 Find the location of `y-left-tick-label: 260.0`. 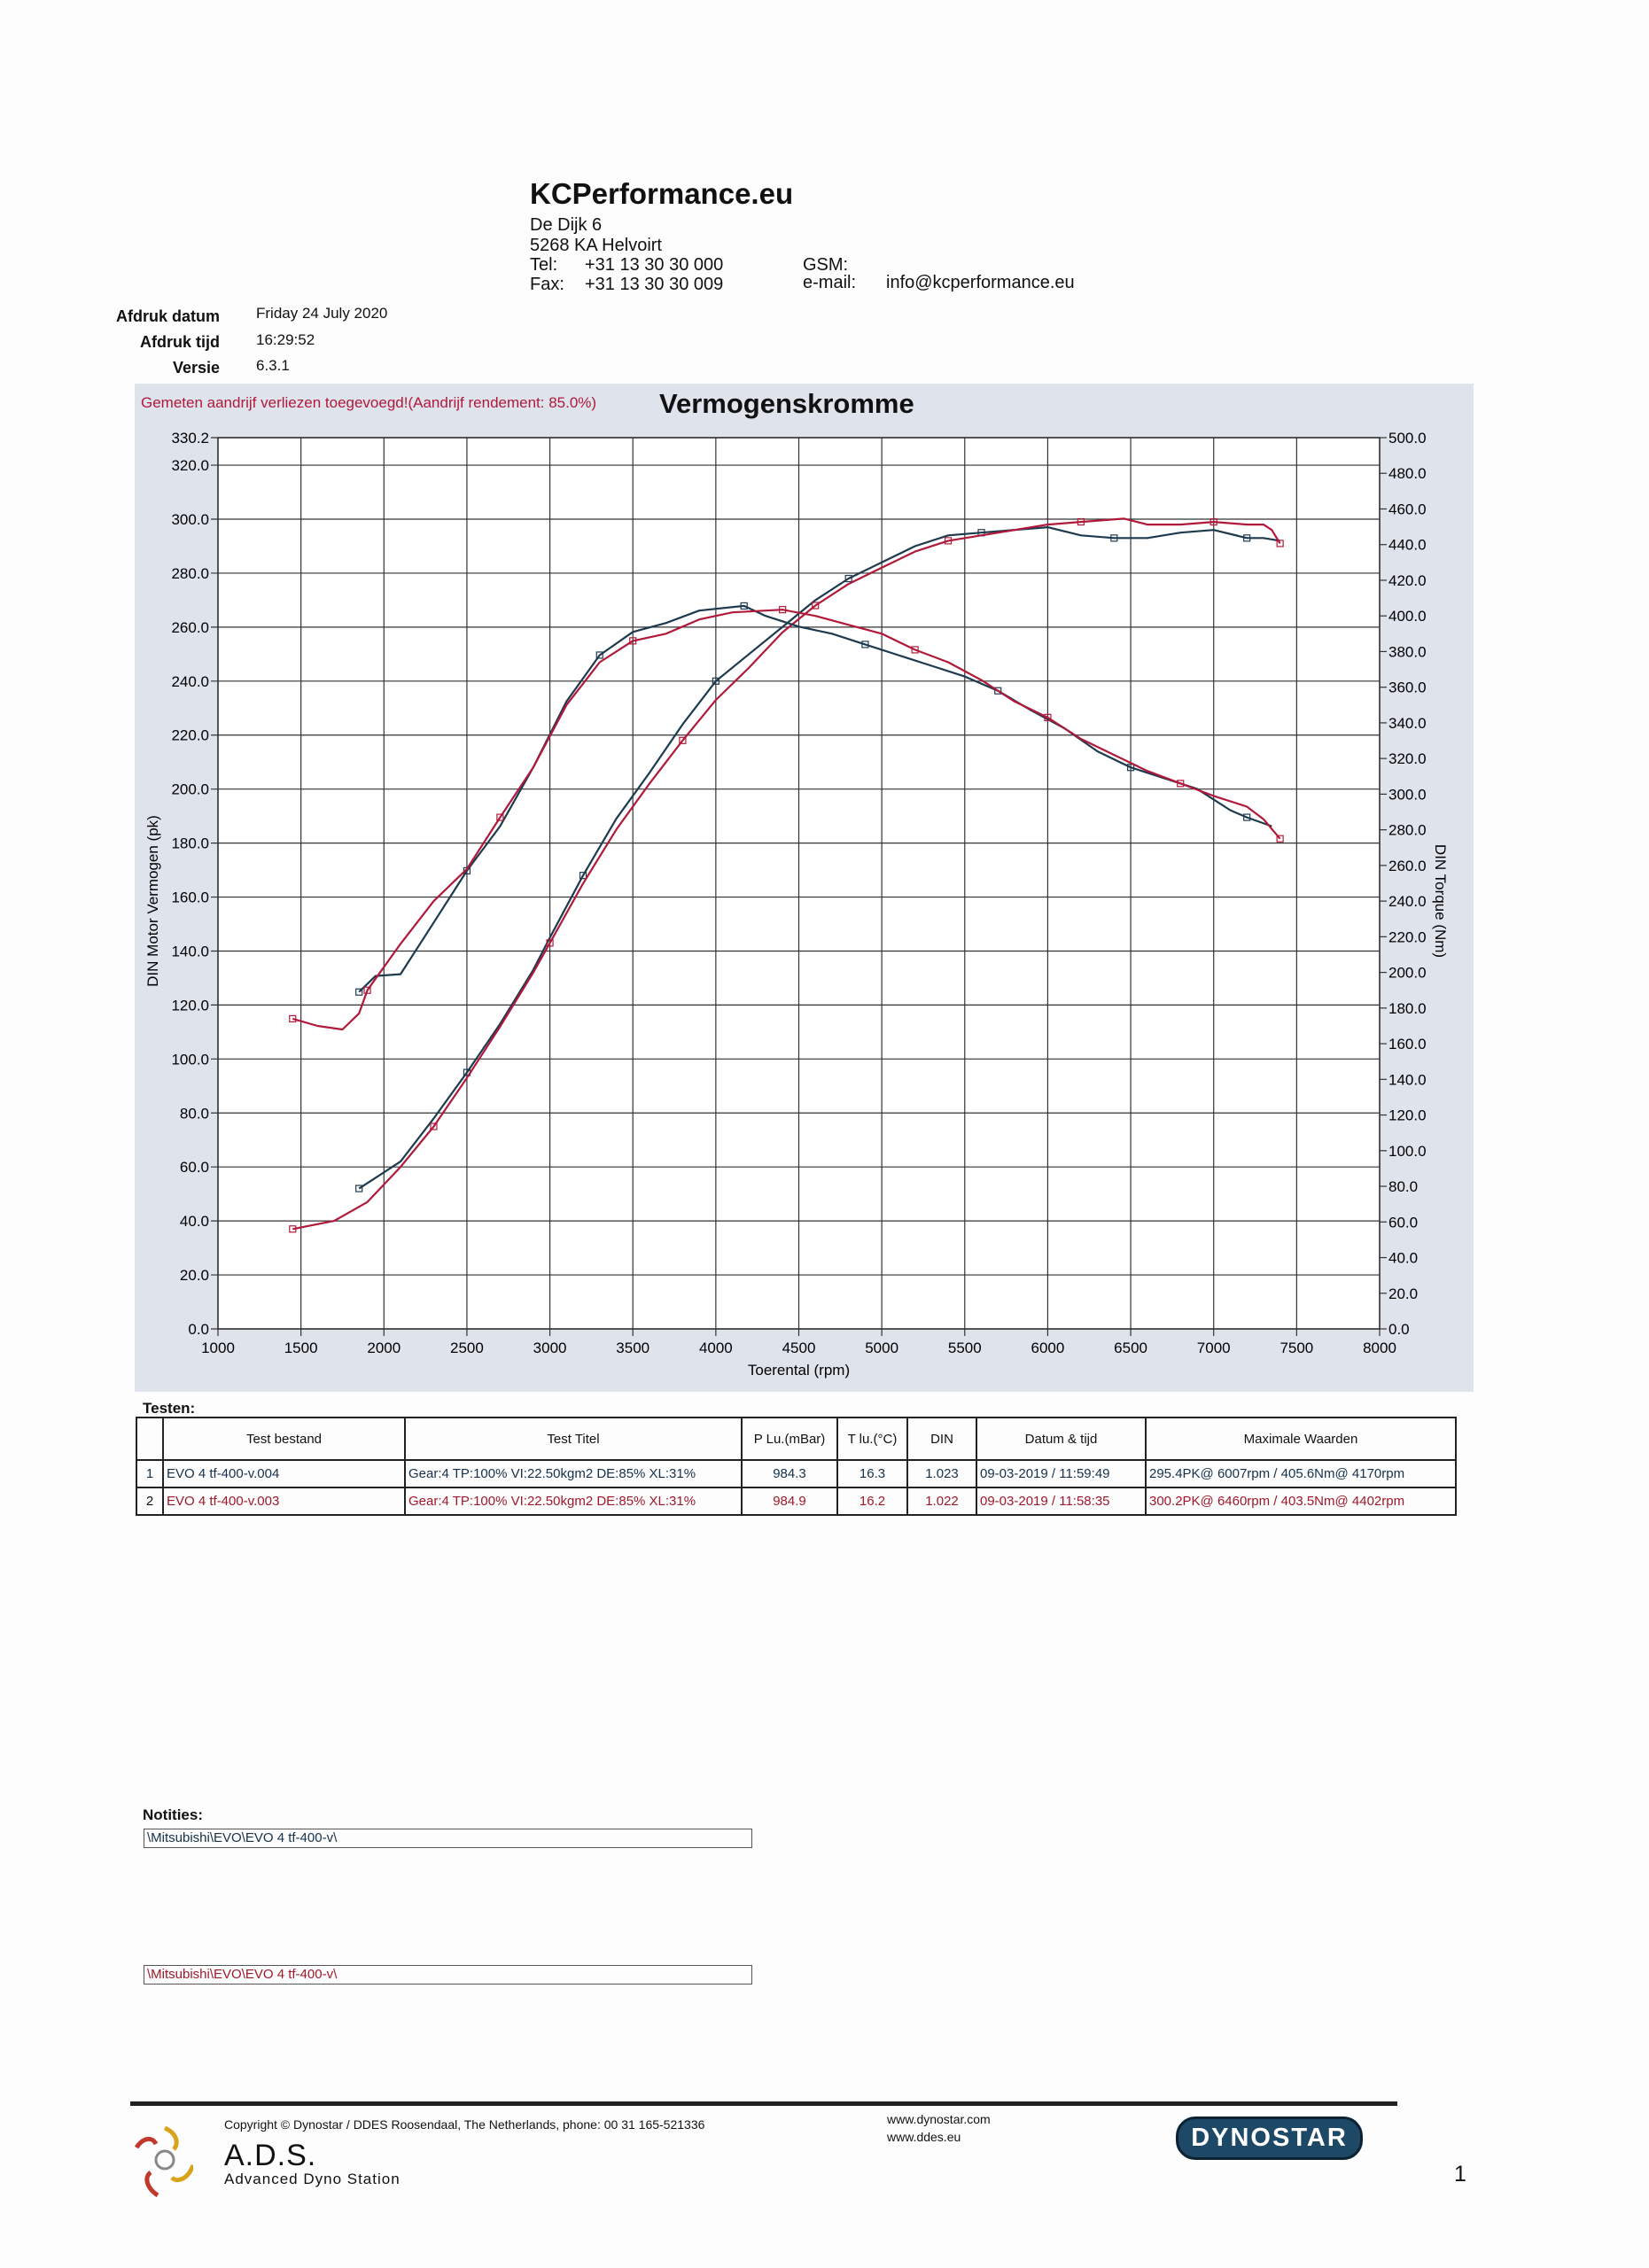

y-left-tick-label: 260.0 is located at coordinates (190, 627).